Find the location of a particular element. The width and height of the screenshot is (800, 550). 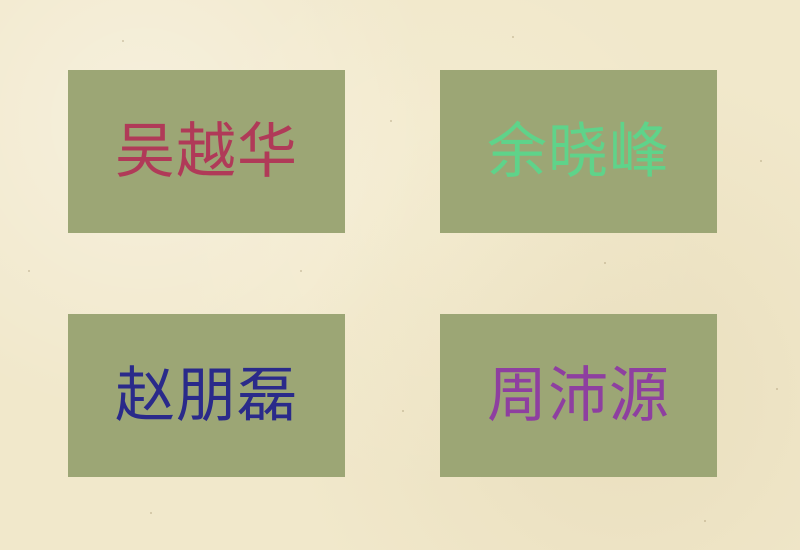

name-card-2: 余晓峰 is located at coordinates (578, 151).